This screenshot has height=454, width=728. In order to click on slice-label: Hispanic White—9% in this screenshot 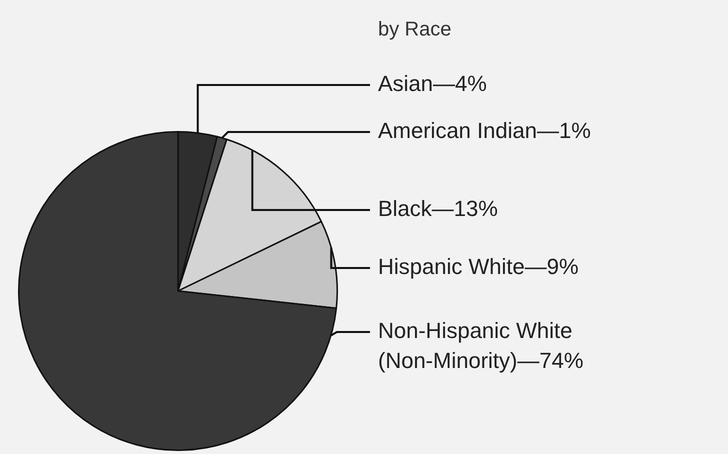, I will do `click(478, 267)`.